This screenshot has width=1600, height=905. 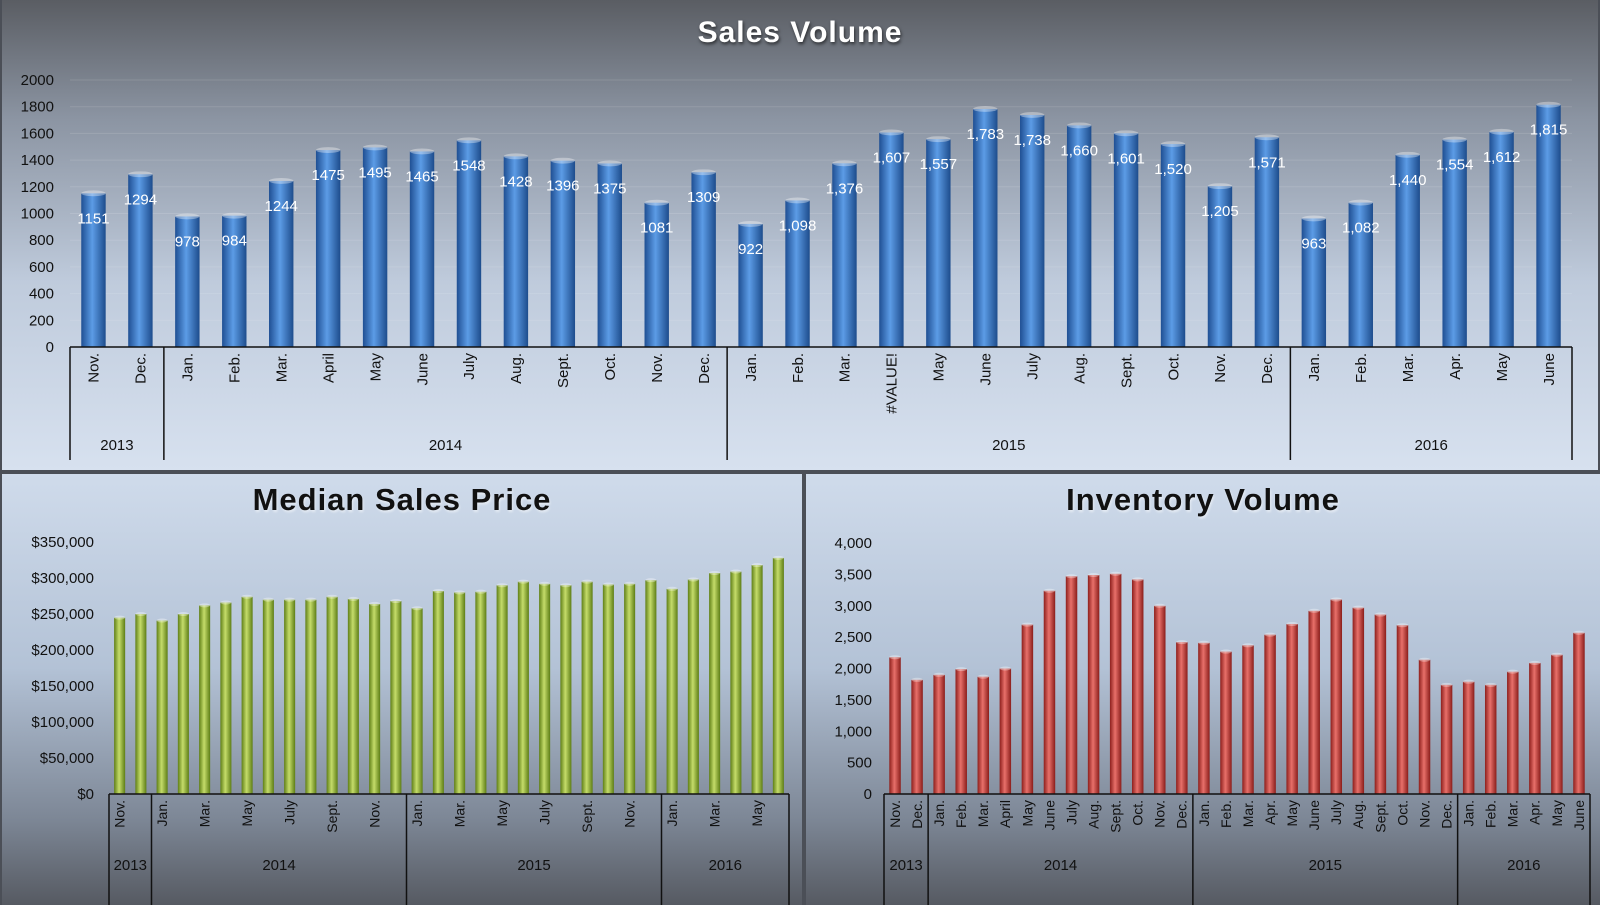 What do you see at coordinates (37, 107) in the screenshot?
I see `y-tick-label: 1800` at bounding box center [37, 107].